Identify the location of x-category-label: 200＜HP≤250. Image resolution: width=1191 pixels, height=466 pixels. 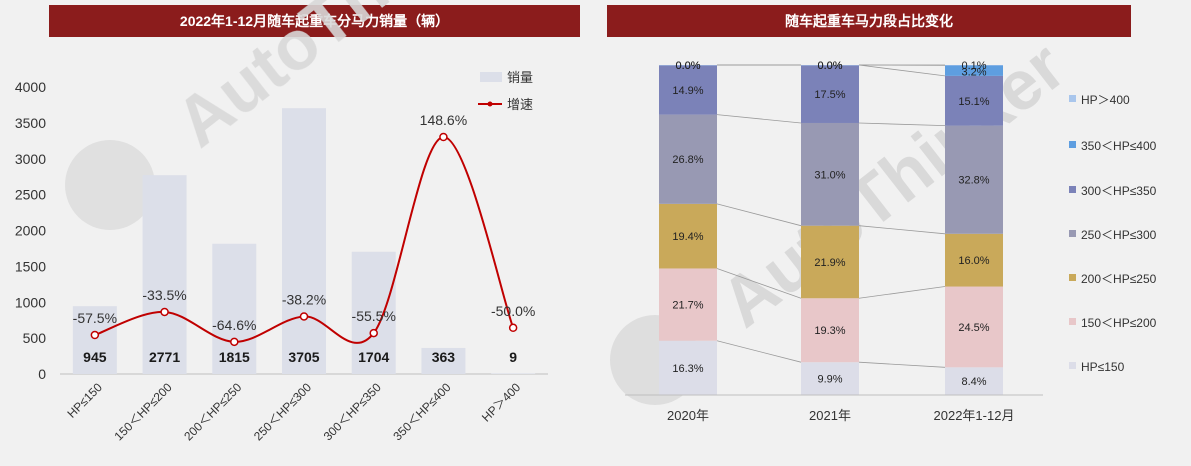
(212, 411).